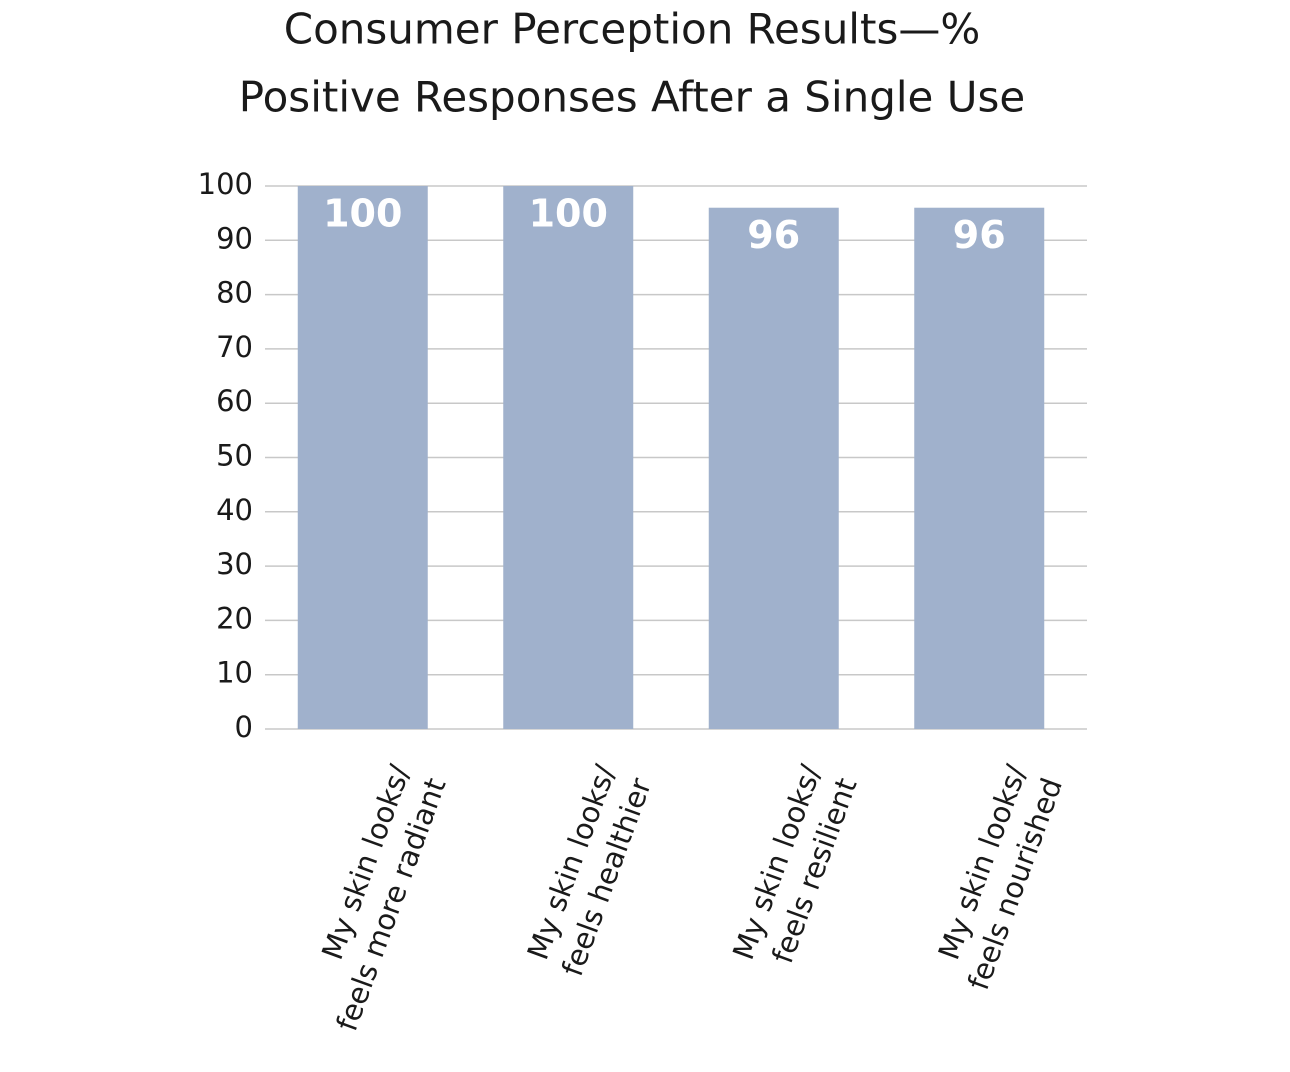 This screenshot has height=1072, width=1290. I want to click on x-tick-label-group: My skin looks/feels nourished, so click(1000, 877).